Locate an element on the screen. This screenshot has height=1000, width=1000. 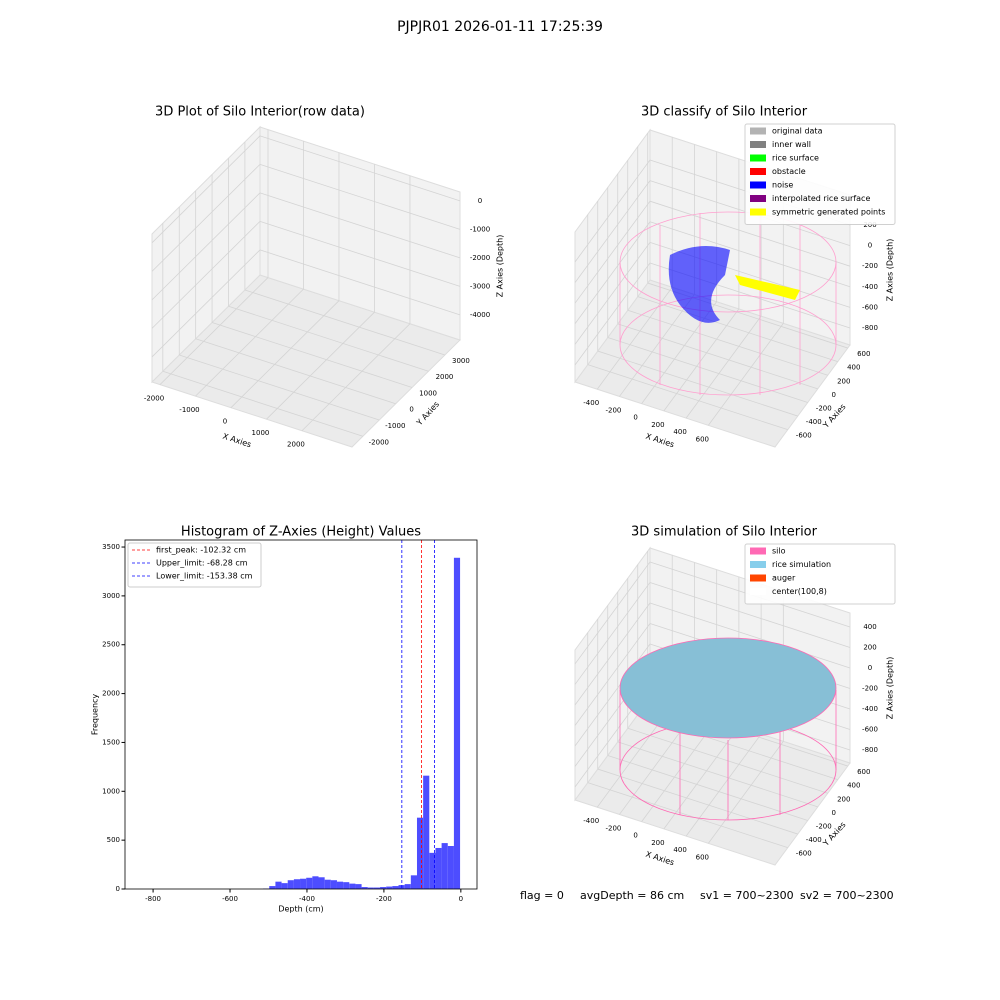
x-tick-label: 2000 is located at coordinates (296, 445).